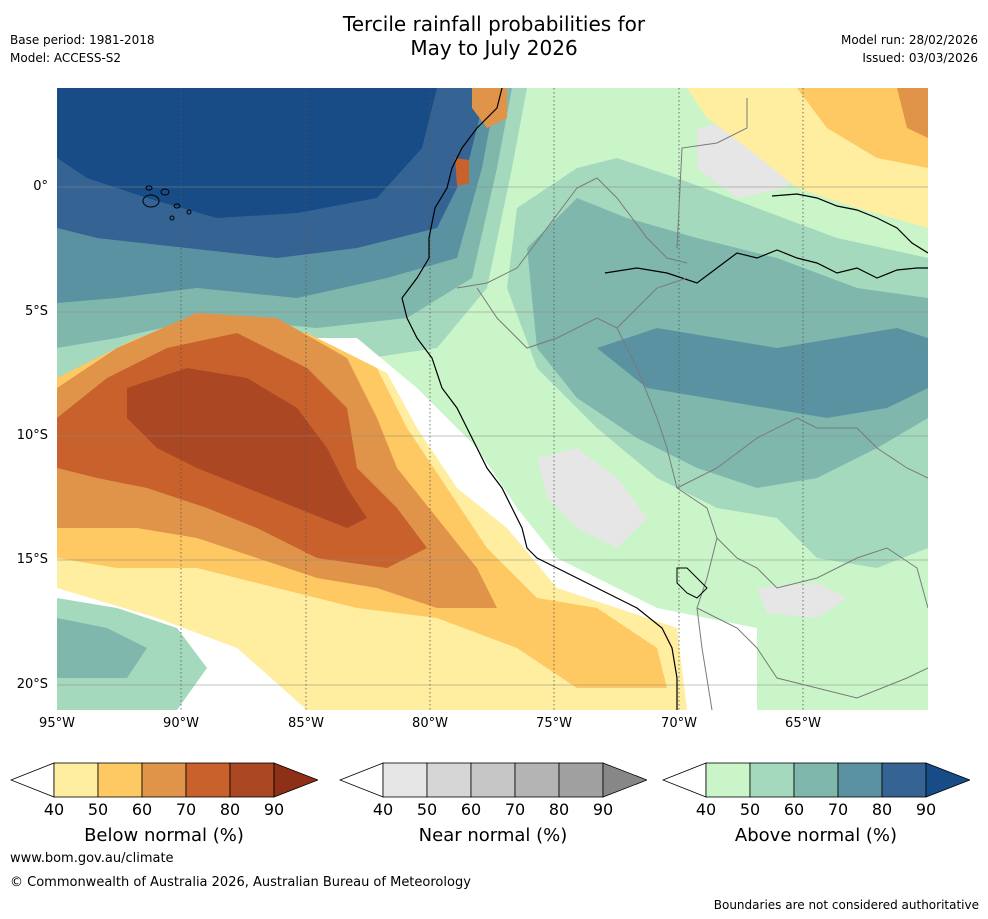 This screenshot has height=919, width=988. Describe the element at coordinates (36, 311) in the screenshot. I see `lat-label-5s: 5°S` at that location.